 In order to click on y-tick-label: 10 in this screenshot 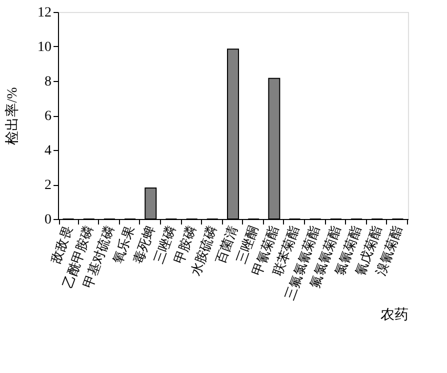, I will do `click(45, 47)`.